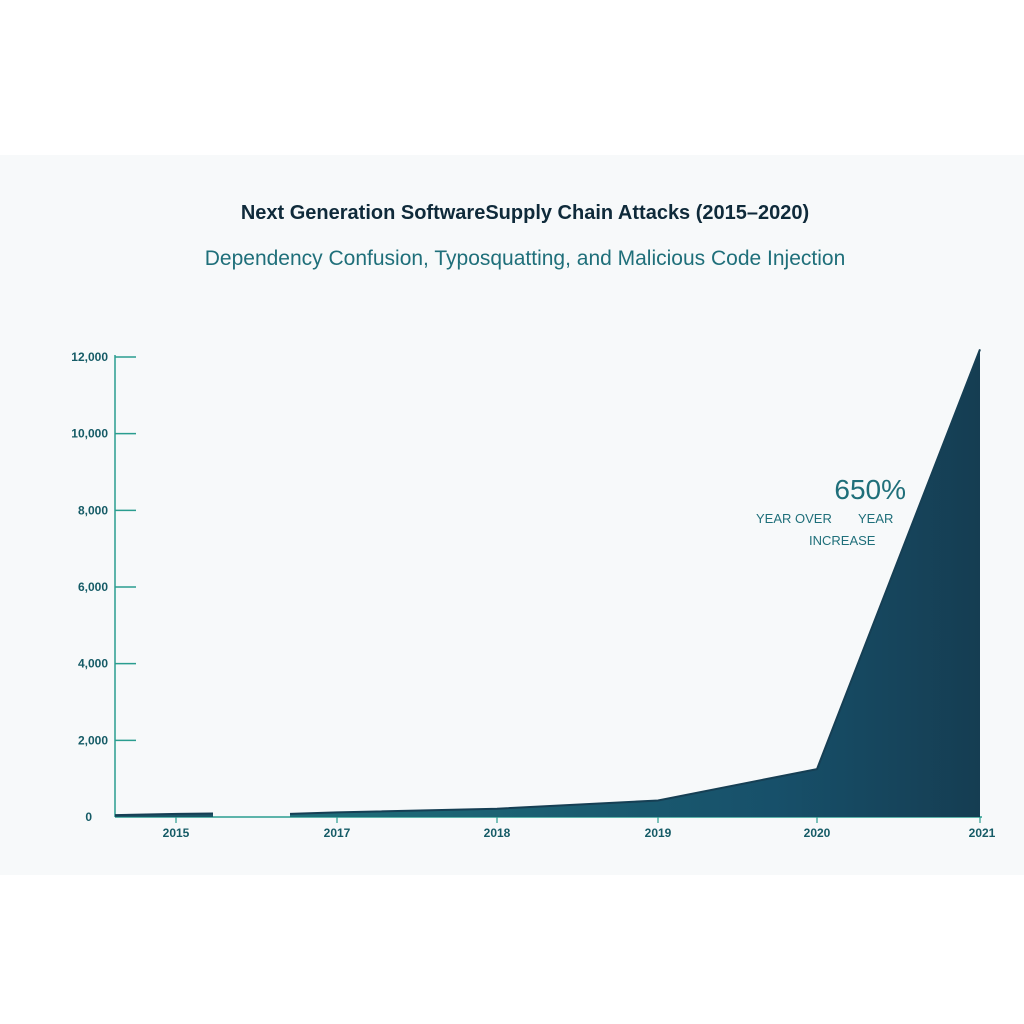 The height and width of the screenshot is (1024, 1024). What do you see at coordinates (875, 518) in the screenshot?
I see `annotation-line1-right: YEAR` at bounding box center [875, 518].